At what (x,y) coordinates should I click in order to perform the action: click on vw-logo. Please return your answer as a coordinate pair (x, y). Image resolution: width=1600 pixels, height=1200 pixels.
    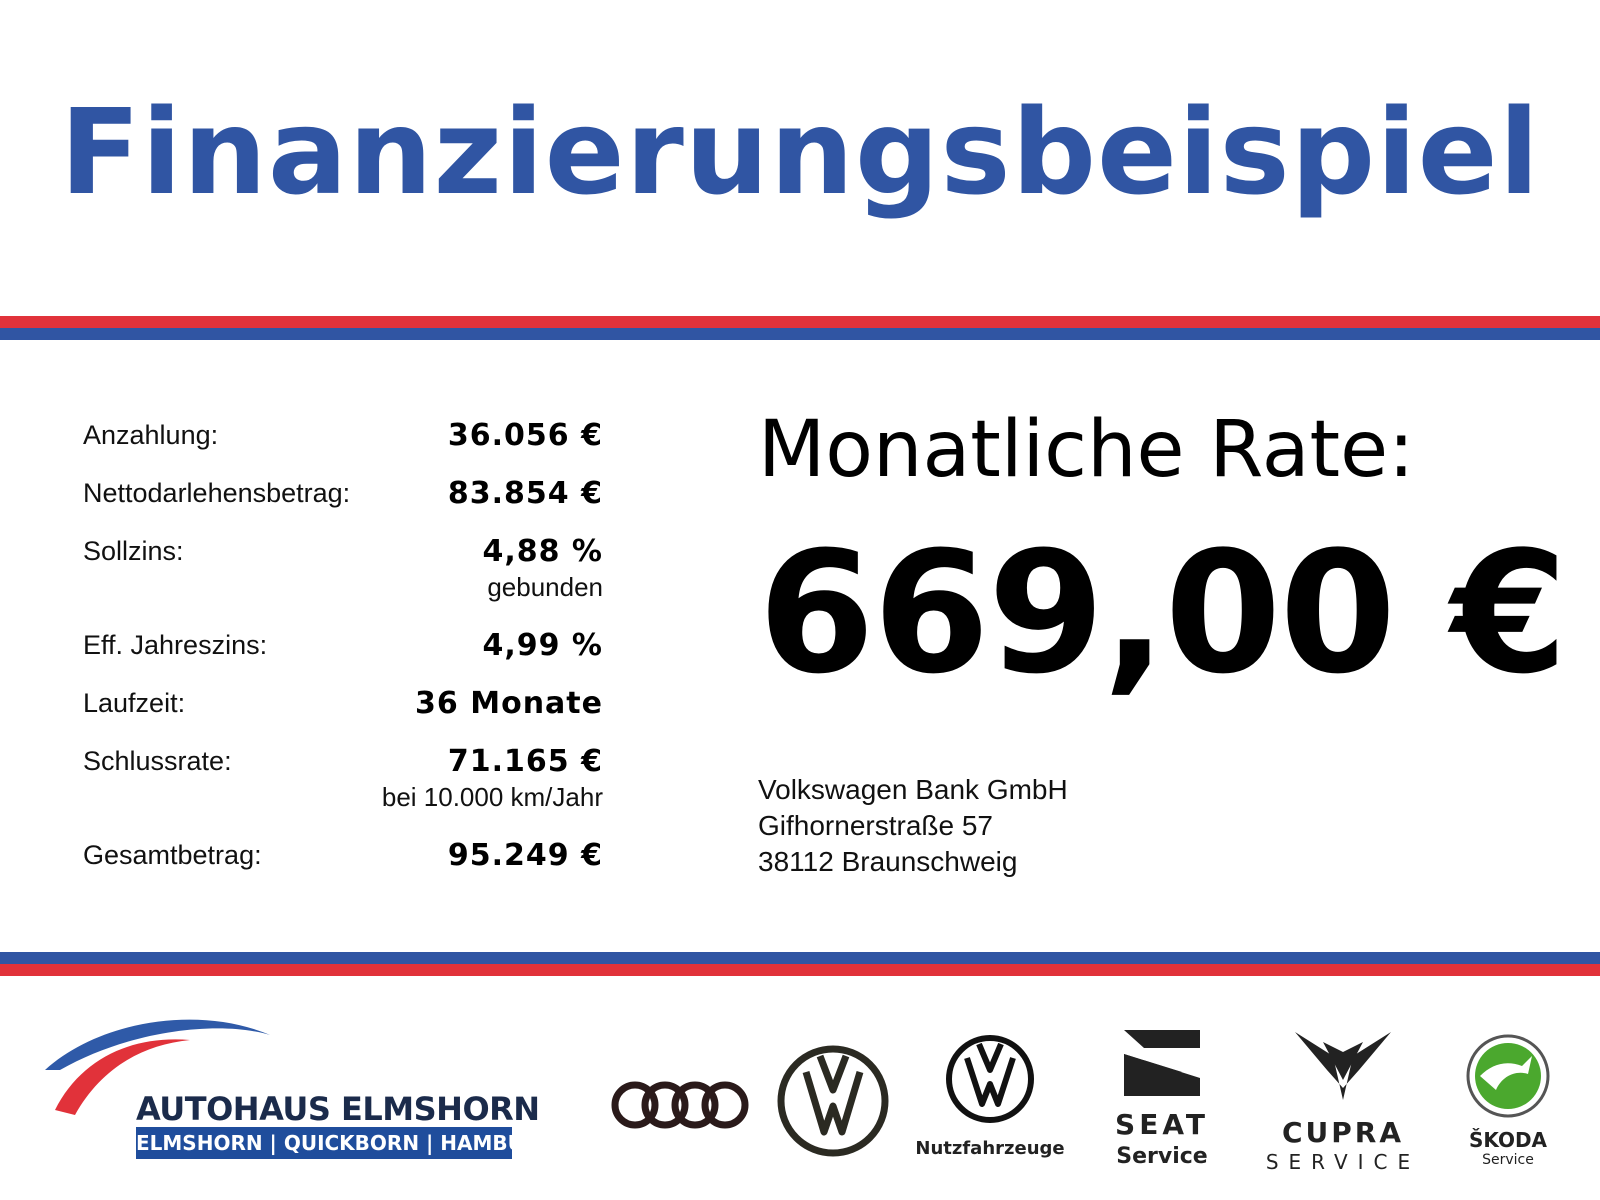
    Looking at the image, I should click on (833, 1101).